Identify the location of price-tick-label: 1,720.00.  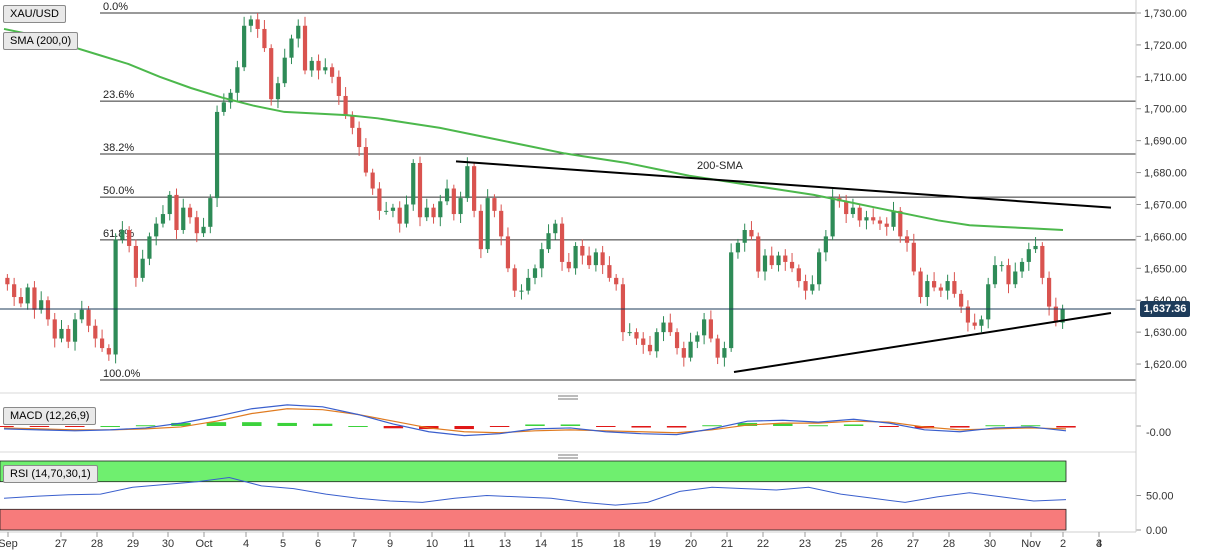
(1165, 46).